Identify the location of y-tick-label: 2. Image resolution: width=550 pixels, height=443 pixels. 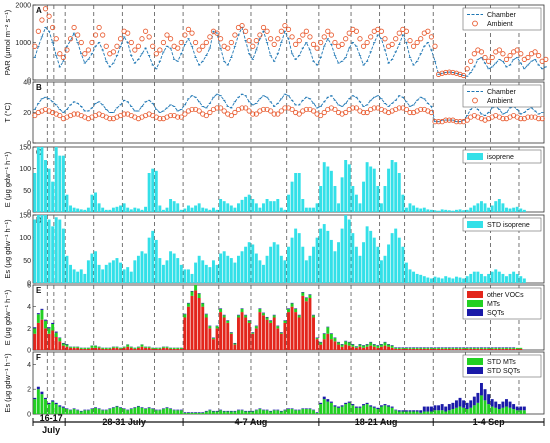
(29, 390).